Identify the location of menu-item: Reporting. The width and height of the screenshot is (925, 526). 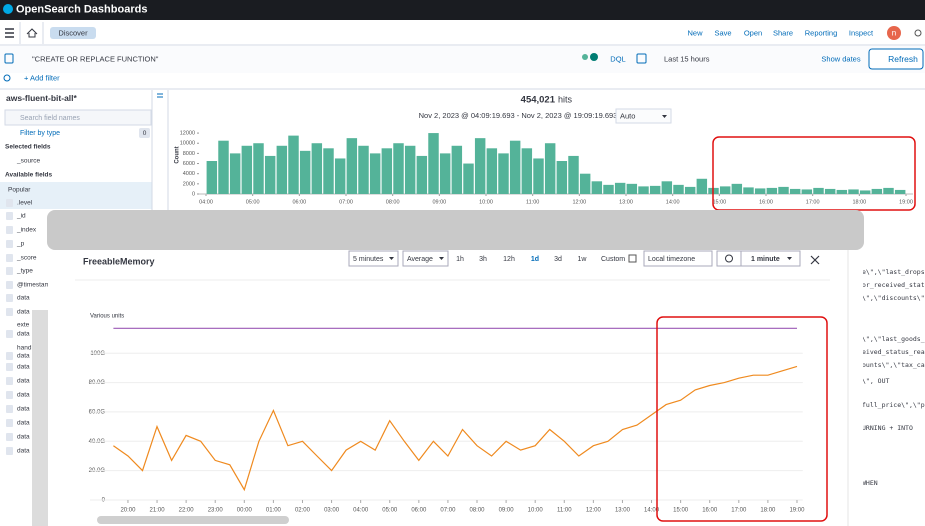
(821, 32).